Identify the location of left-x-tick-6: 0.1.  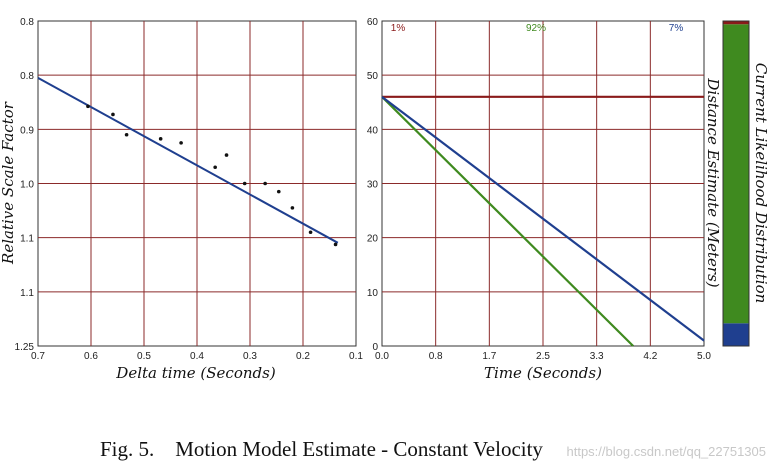
(356, 356).